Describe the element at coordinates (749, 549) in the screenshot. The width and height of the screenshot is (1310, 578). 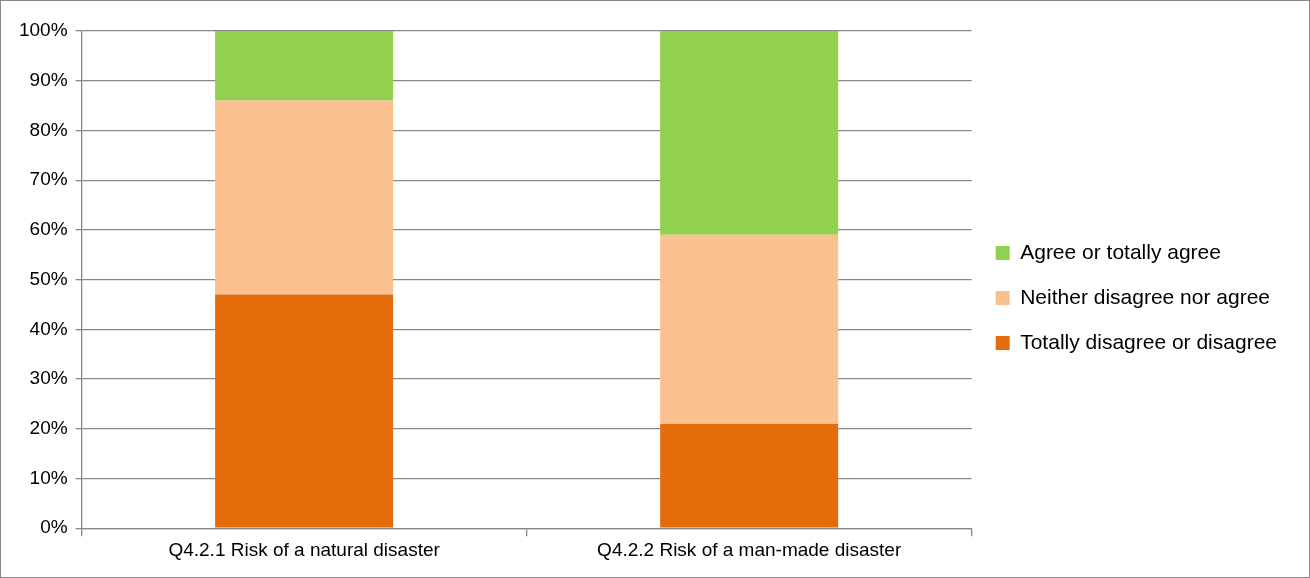
I see `x-tick-label: Q4.2.2 Risk of a man-made disaster` at that location.